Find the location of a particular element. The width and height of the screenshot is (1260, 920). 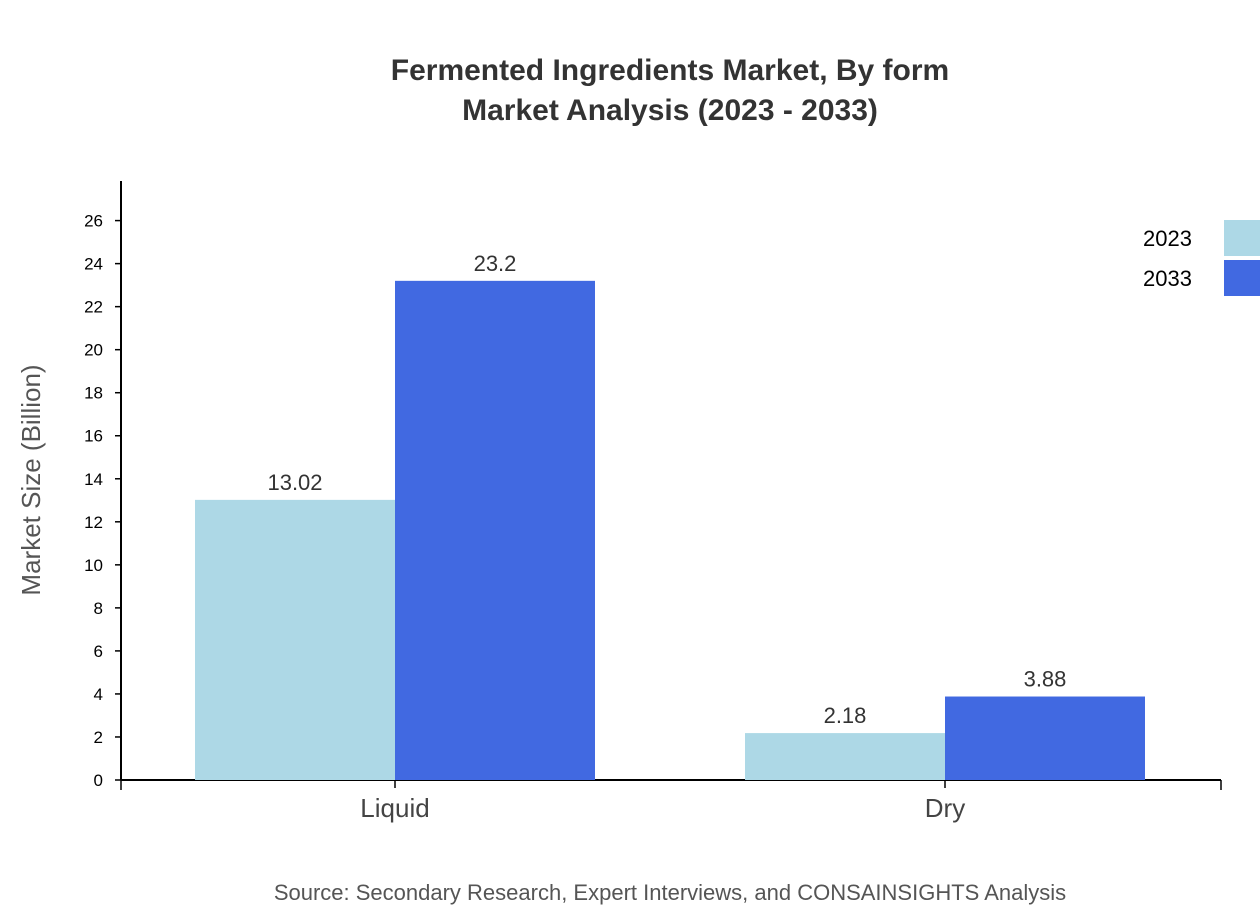

y-tick-label: 24 is located at coordinates (93, 264).